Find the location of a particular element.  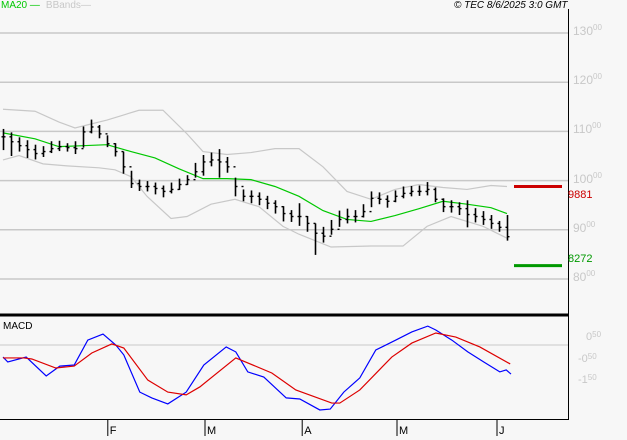

macd-axis-label: 050 is located at coordinates (593, 337).